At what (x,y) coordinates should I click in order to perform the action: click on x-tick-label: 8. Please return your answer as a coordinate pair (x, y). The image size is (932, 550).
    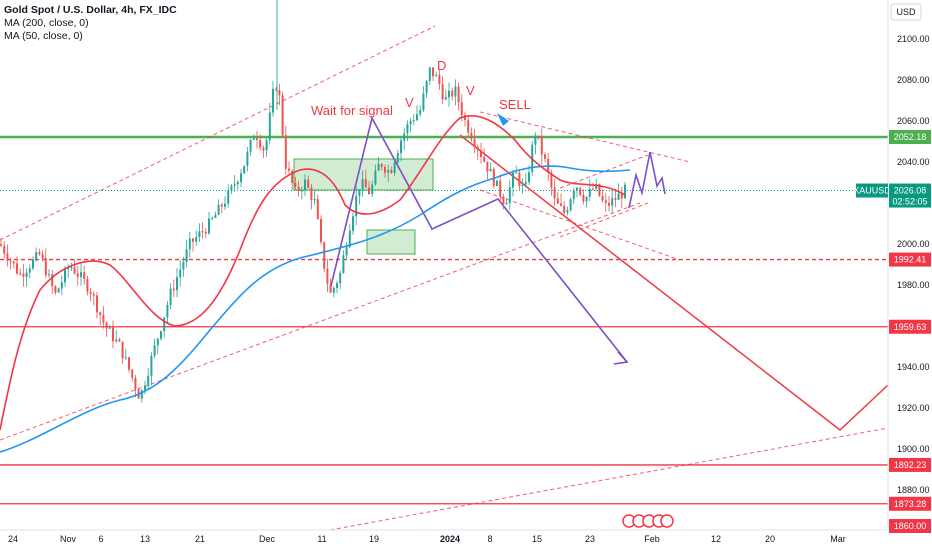
    Looking at the image, I should click on (489, 539).